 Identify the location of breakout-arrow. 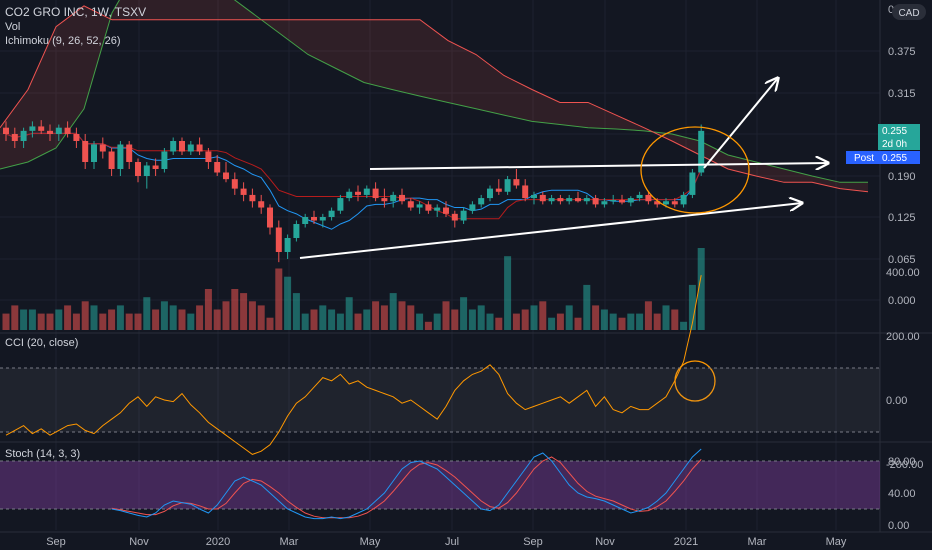
(740, 123).